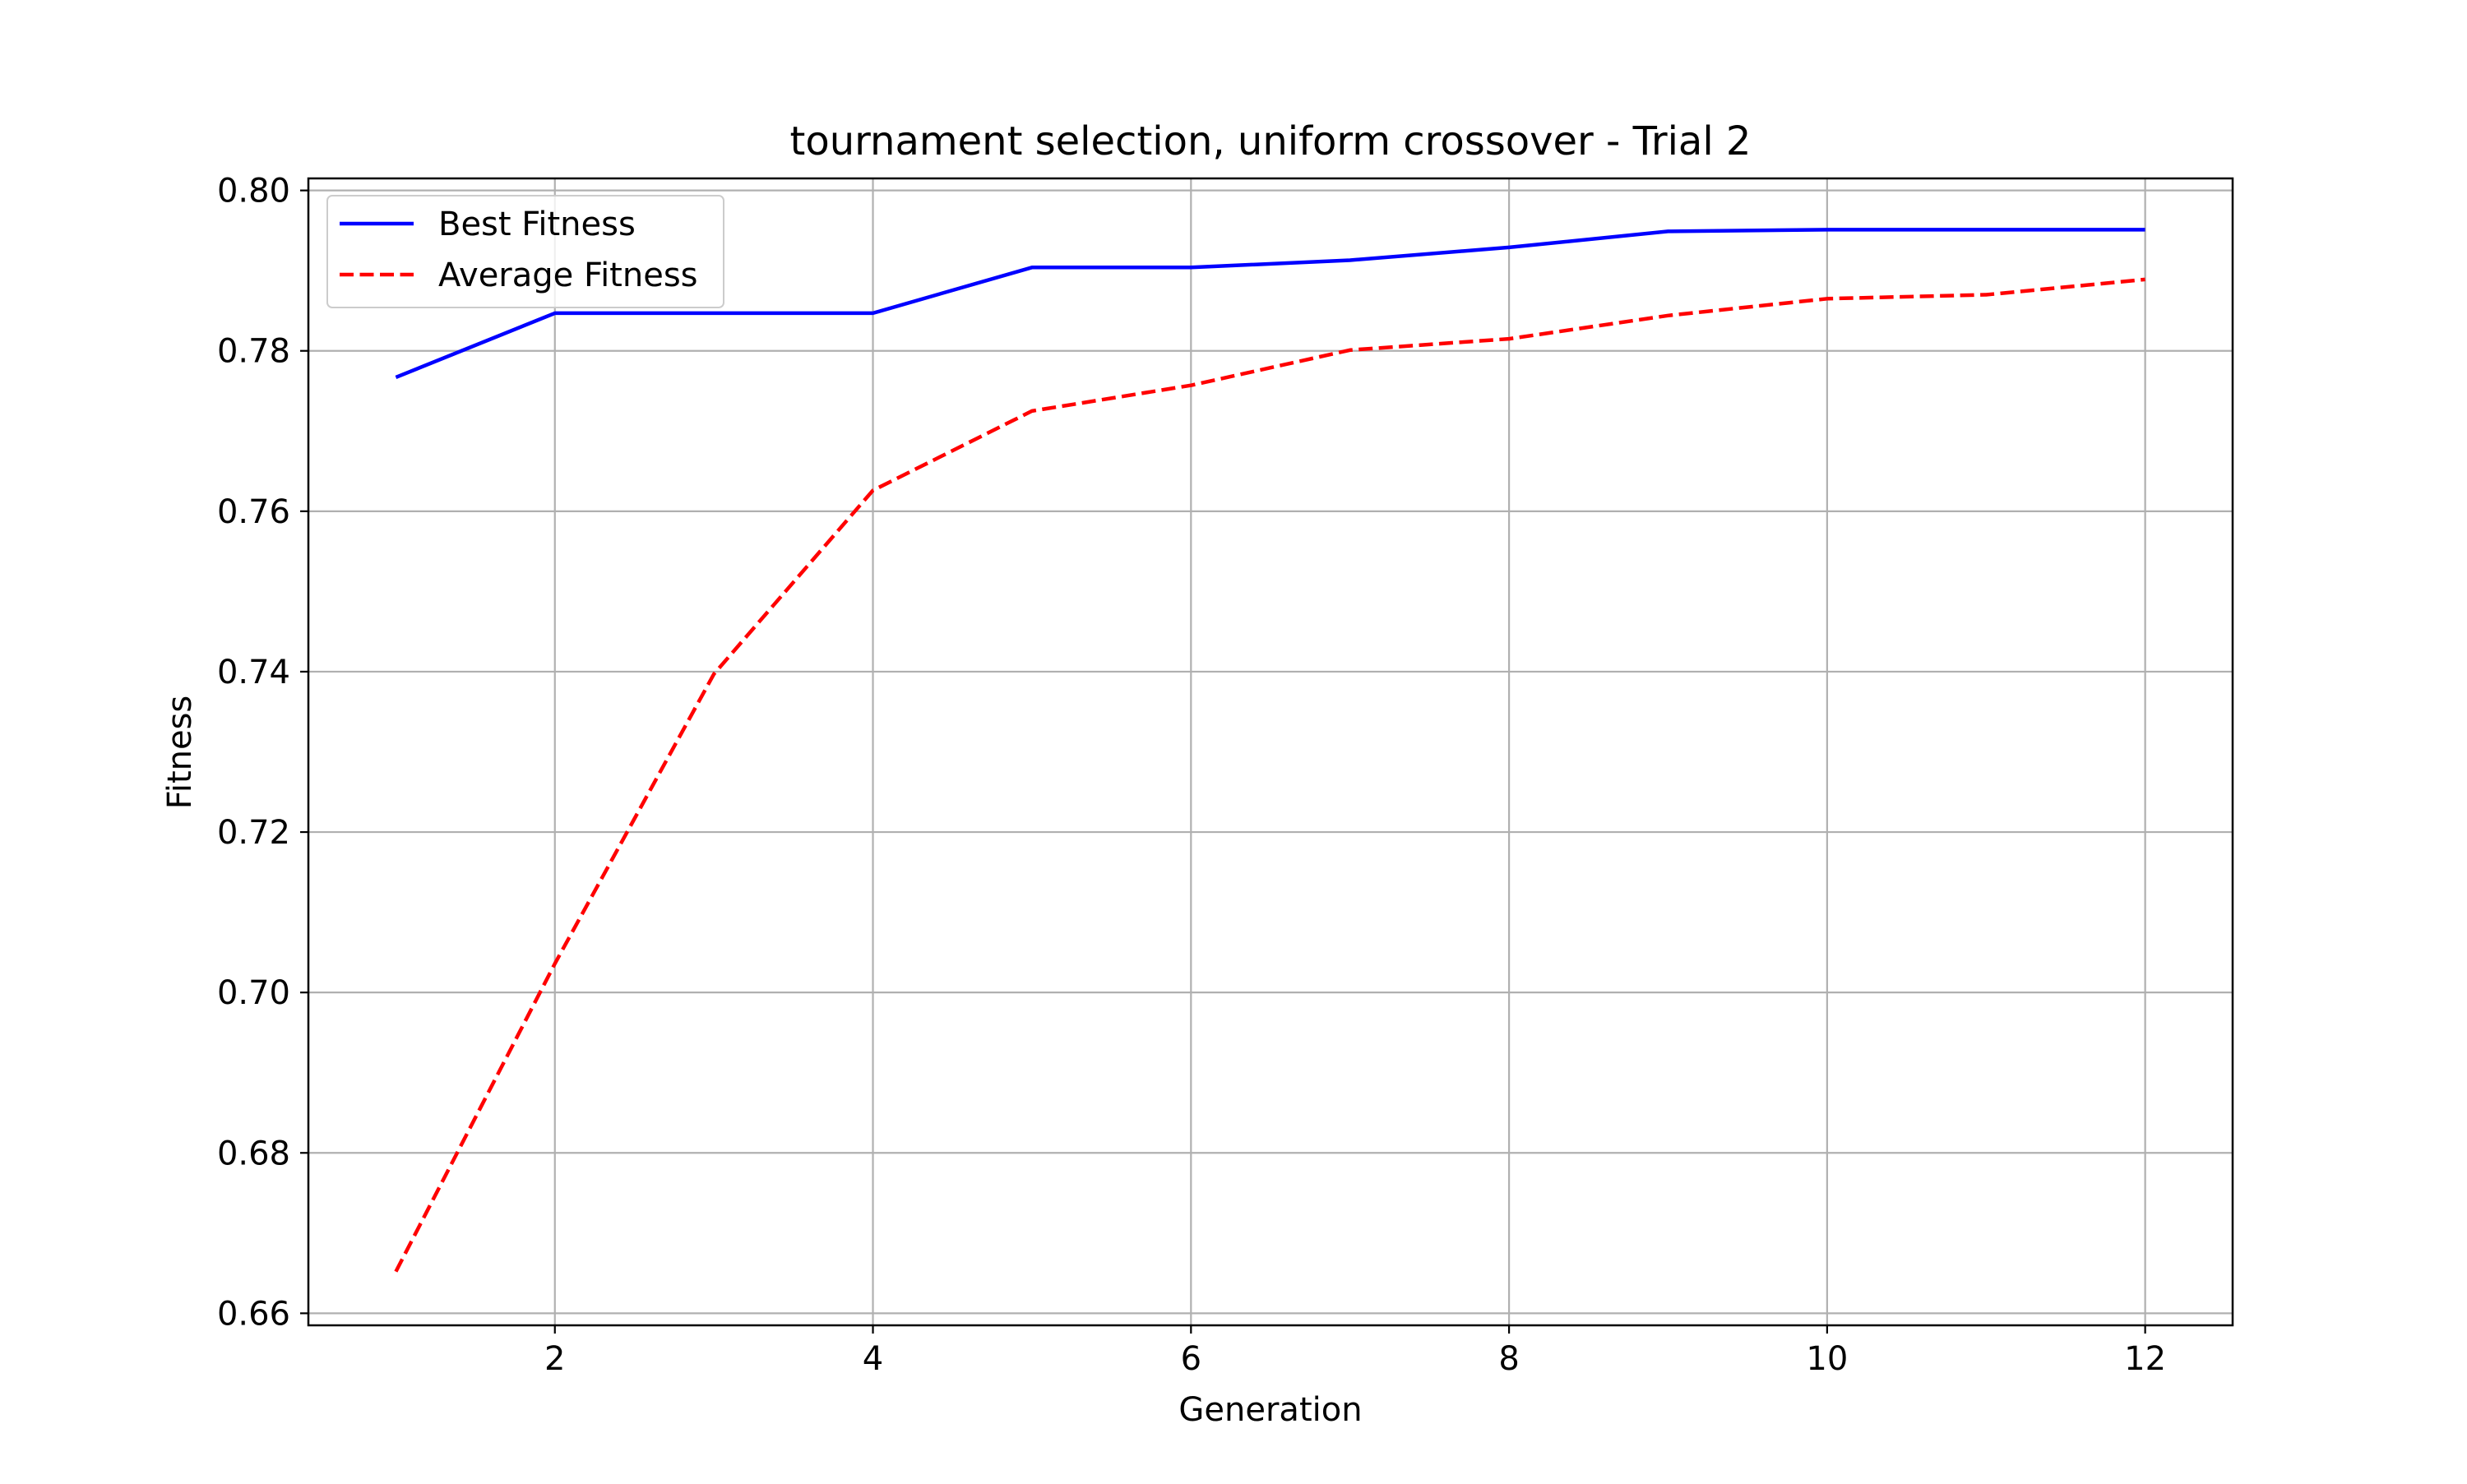 The width and height of the screenshot is (2467, 1484). What do you see at coordinates (180, 753) in the screenshot?
I see `y-axis-title: Fitness` at bounding box center [180, 753].